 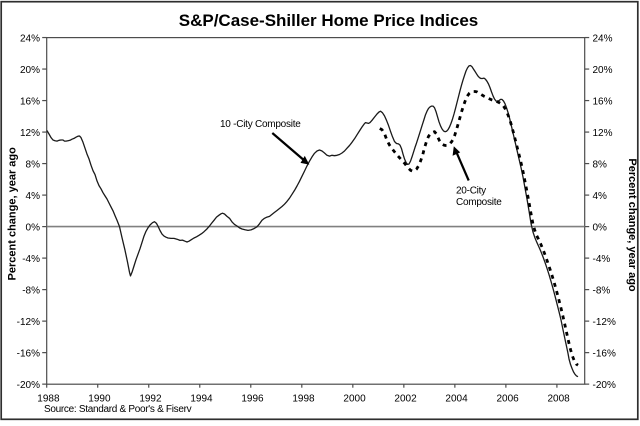 I want to click on svg-text: 1996, so click(x=252, y=399).